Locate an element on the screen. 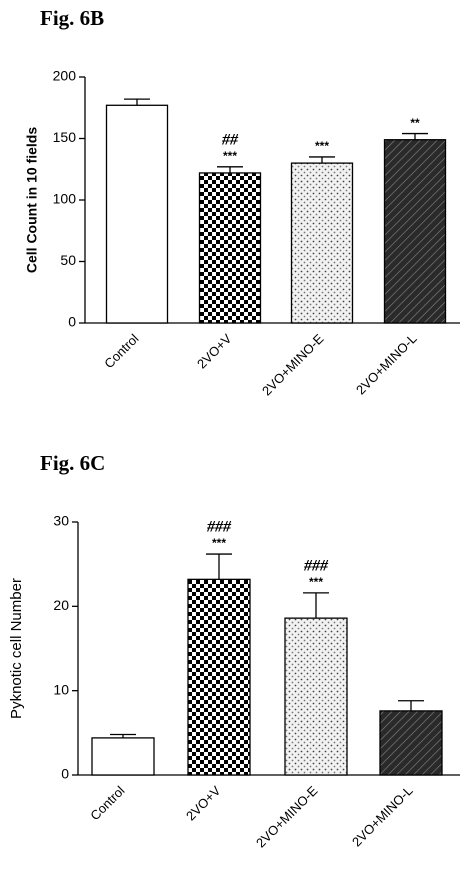  y-tick-label: 30 is located at coordinates (61, 521).